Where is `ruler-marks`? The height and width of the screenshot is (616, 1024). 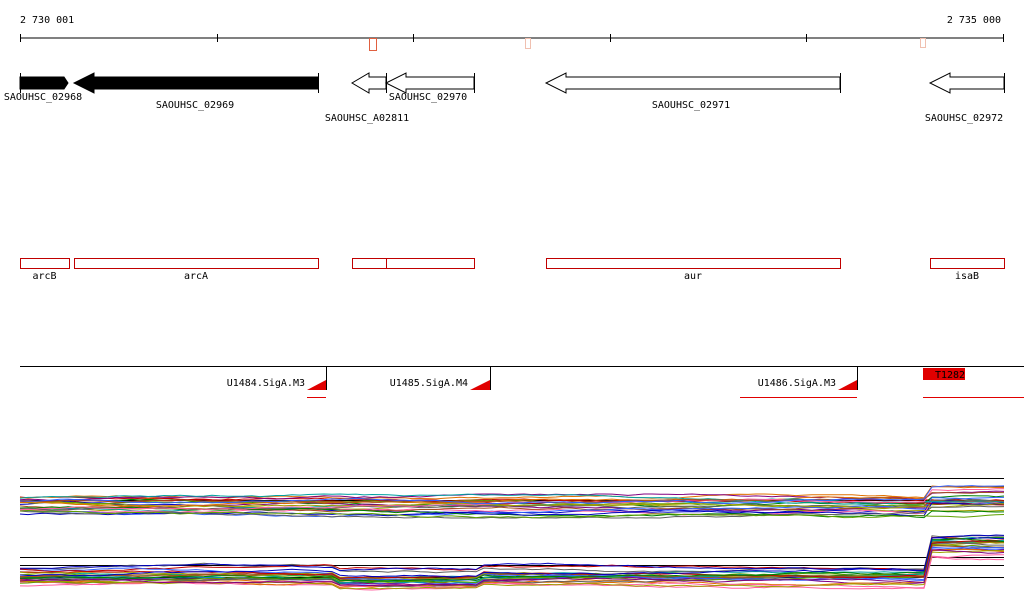
ruler-marks is located at coordinates (647, 44).